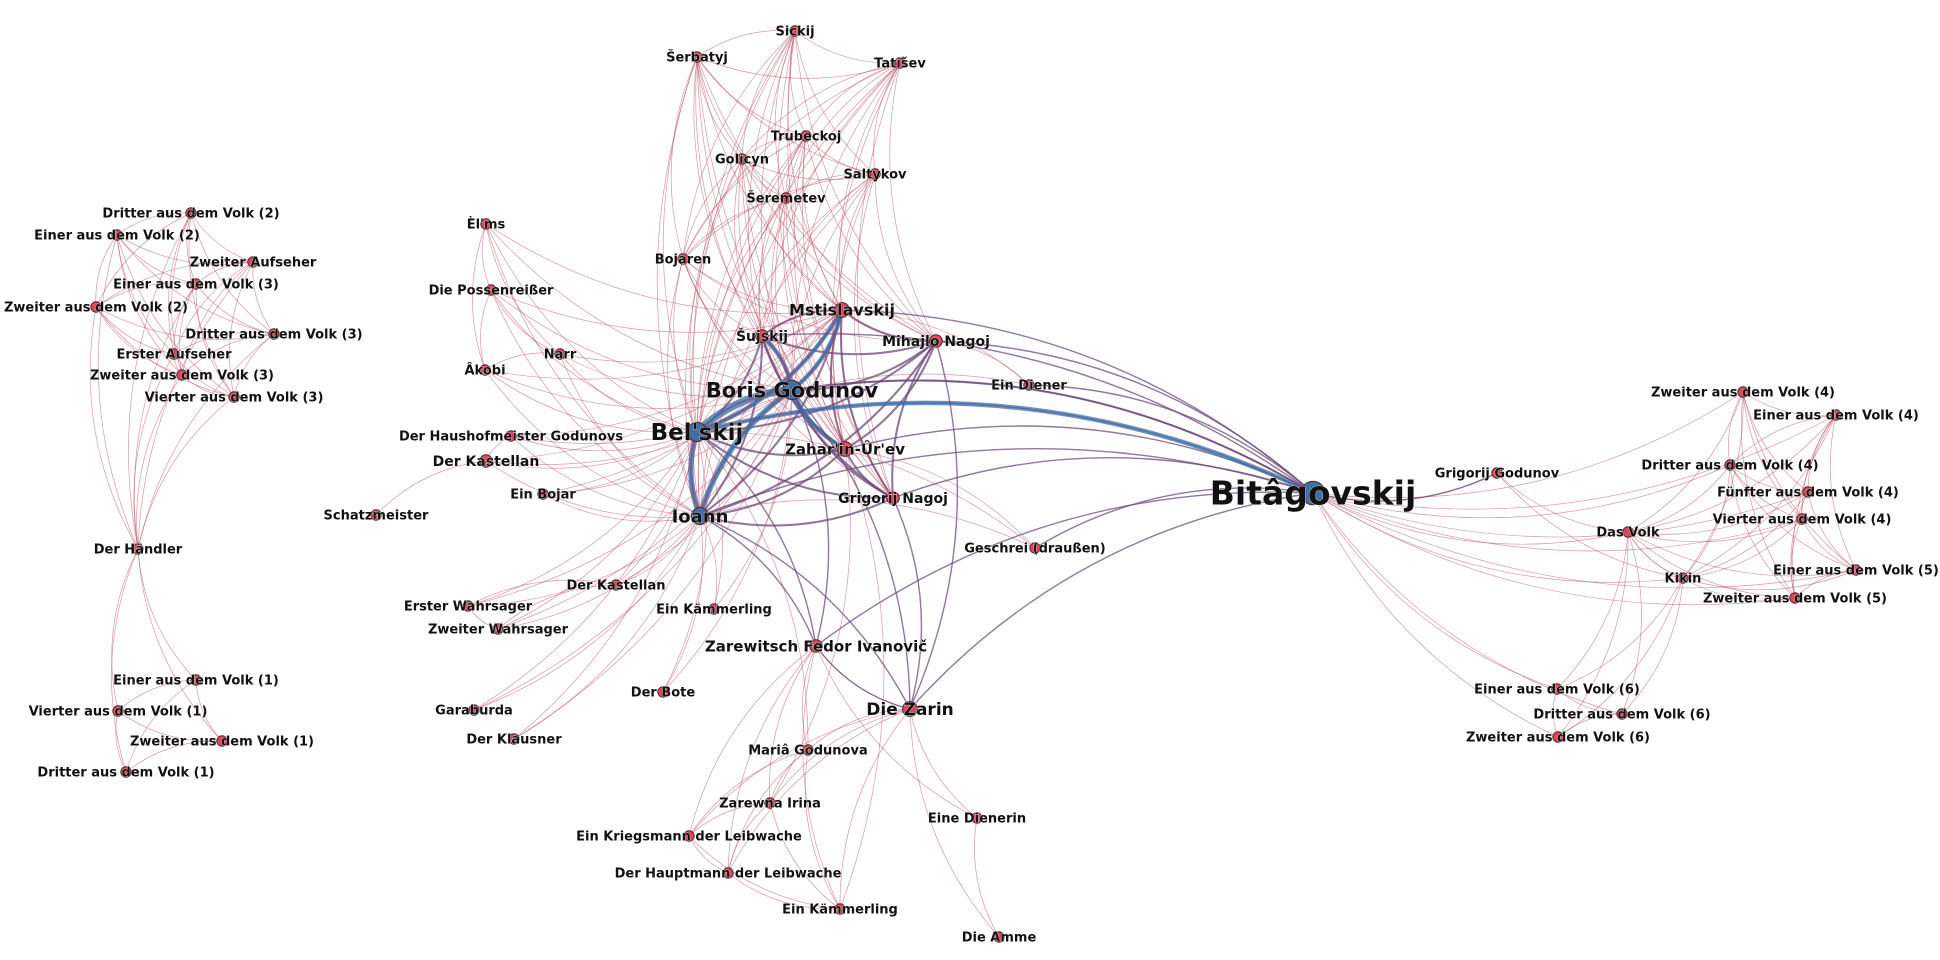 Image resolution: width=1940 pixels, height=960 pixels. I want to click on edge-garaburda-belskij, so click(585, 571).